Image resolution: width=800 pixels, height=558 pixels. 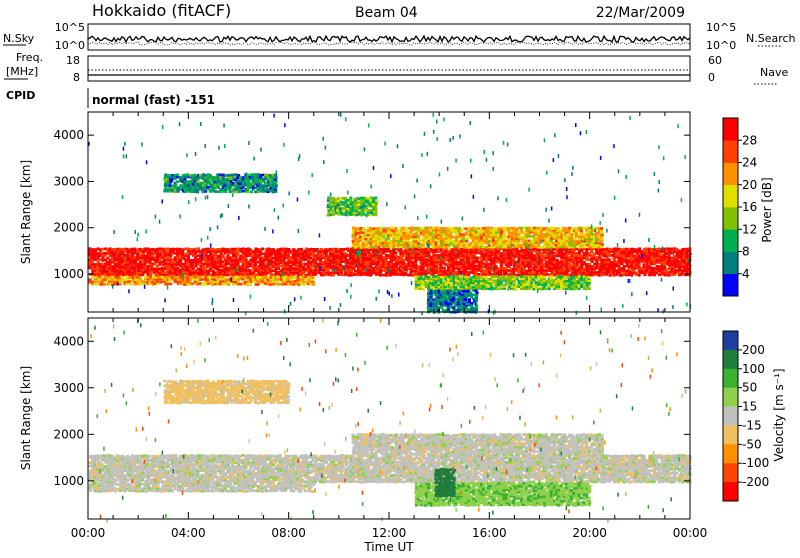 I want to click on nsky-tick-top: 10^5, so click(x=70, y=27).